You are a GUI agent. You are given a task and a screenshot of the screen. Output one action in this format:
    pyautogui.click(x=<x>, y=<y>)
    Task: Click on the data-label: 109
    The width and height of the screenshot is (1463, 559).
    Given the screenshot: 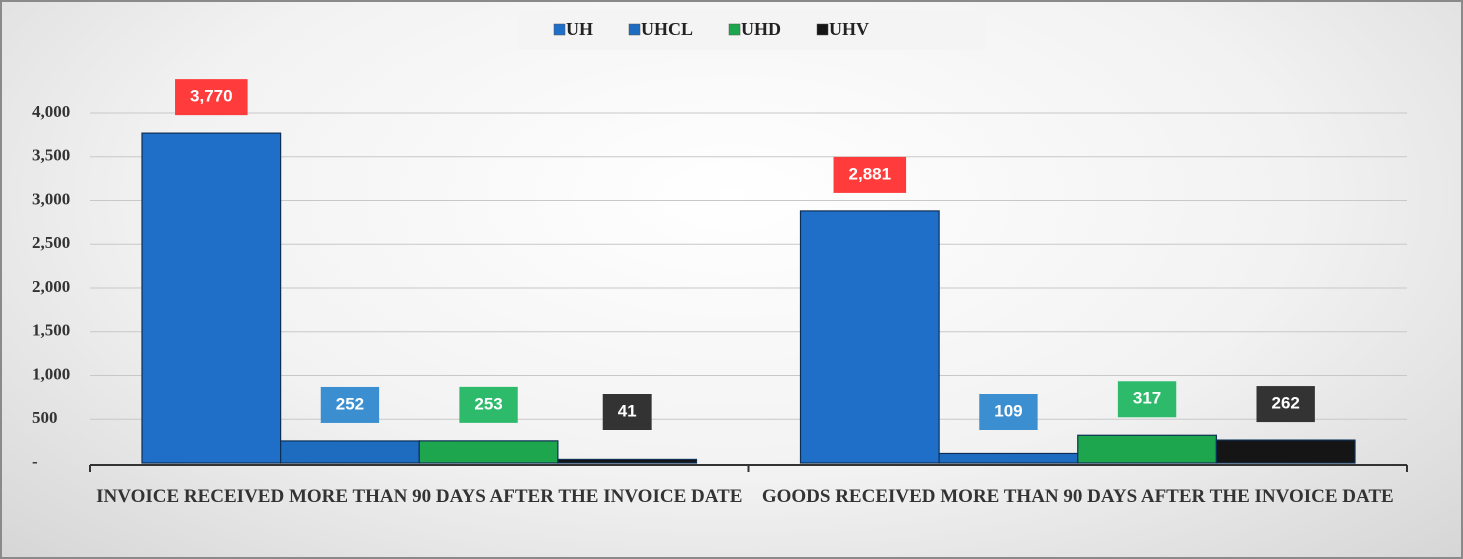 What is the action you would take?
    pyautogui.click(x=1008, y=410)
    